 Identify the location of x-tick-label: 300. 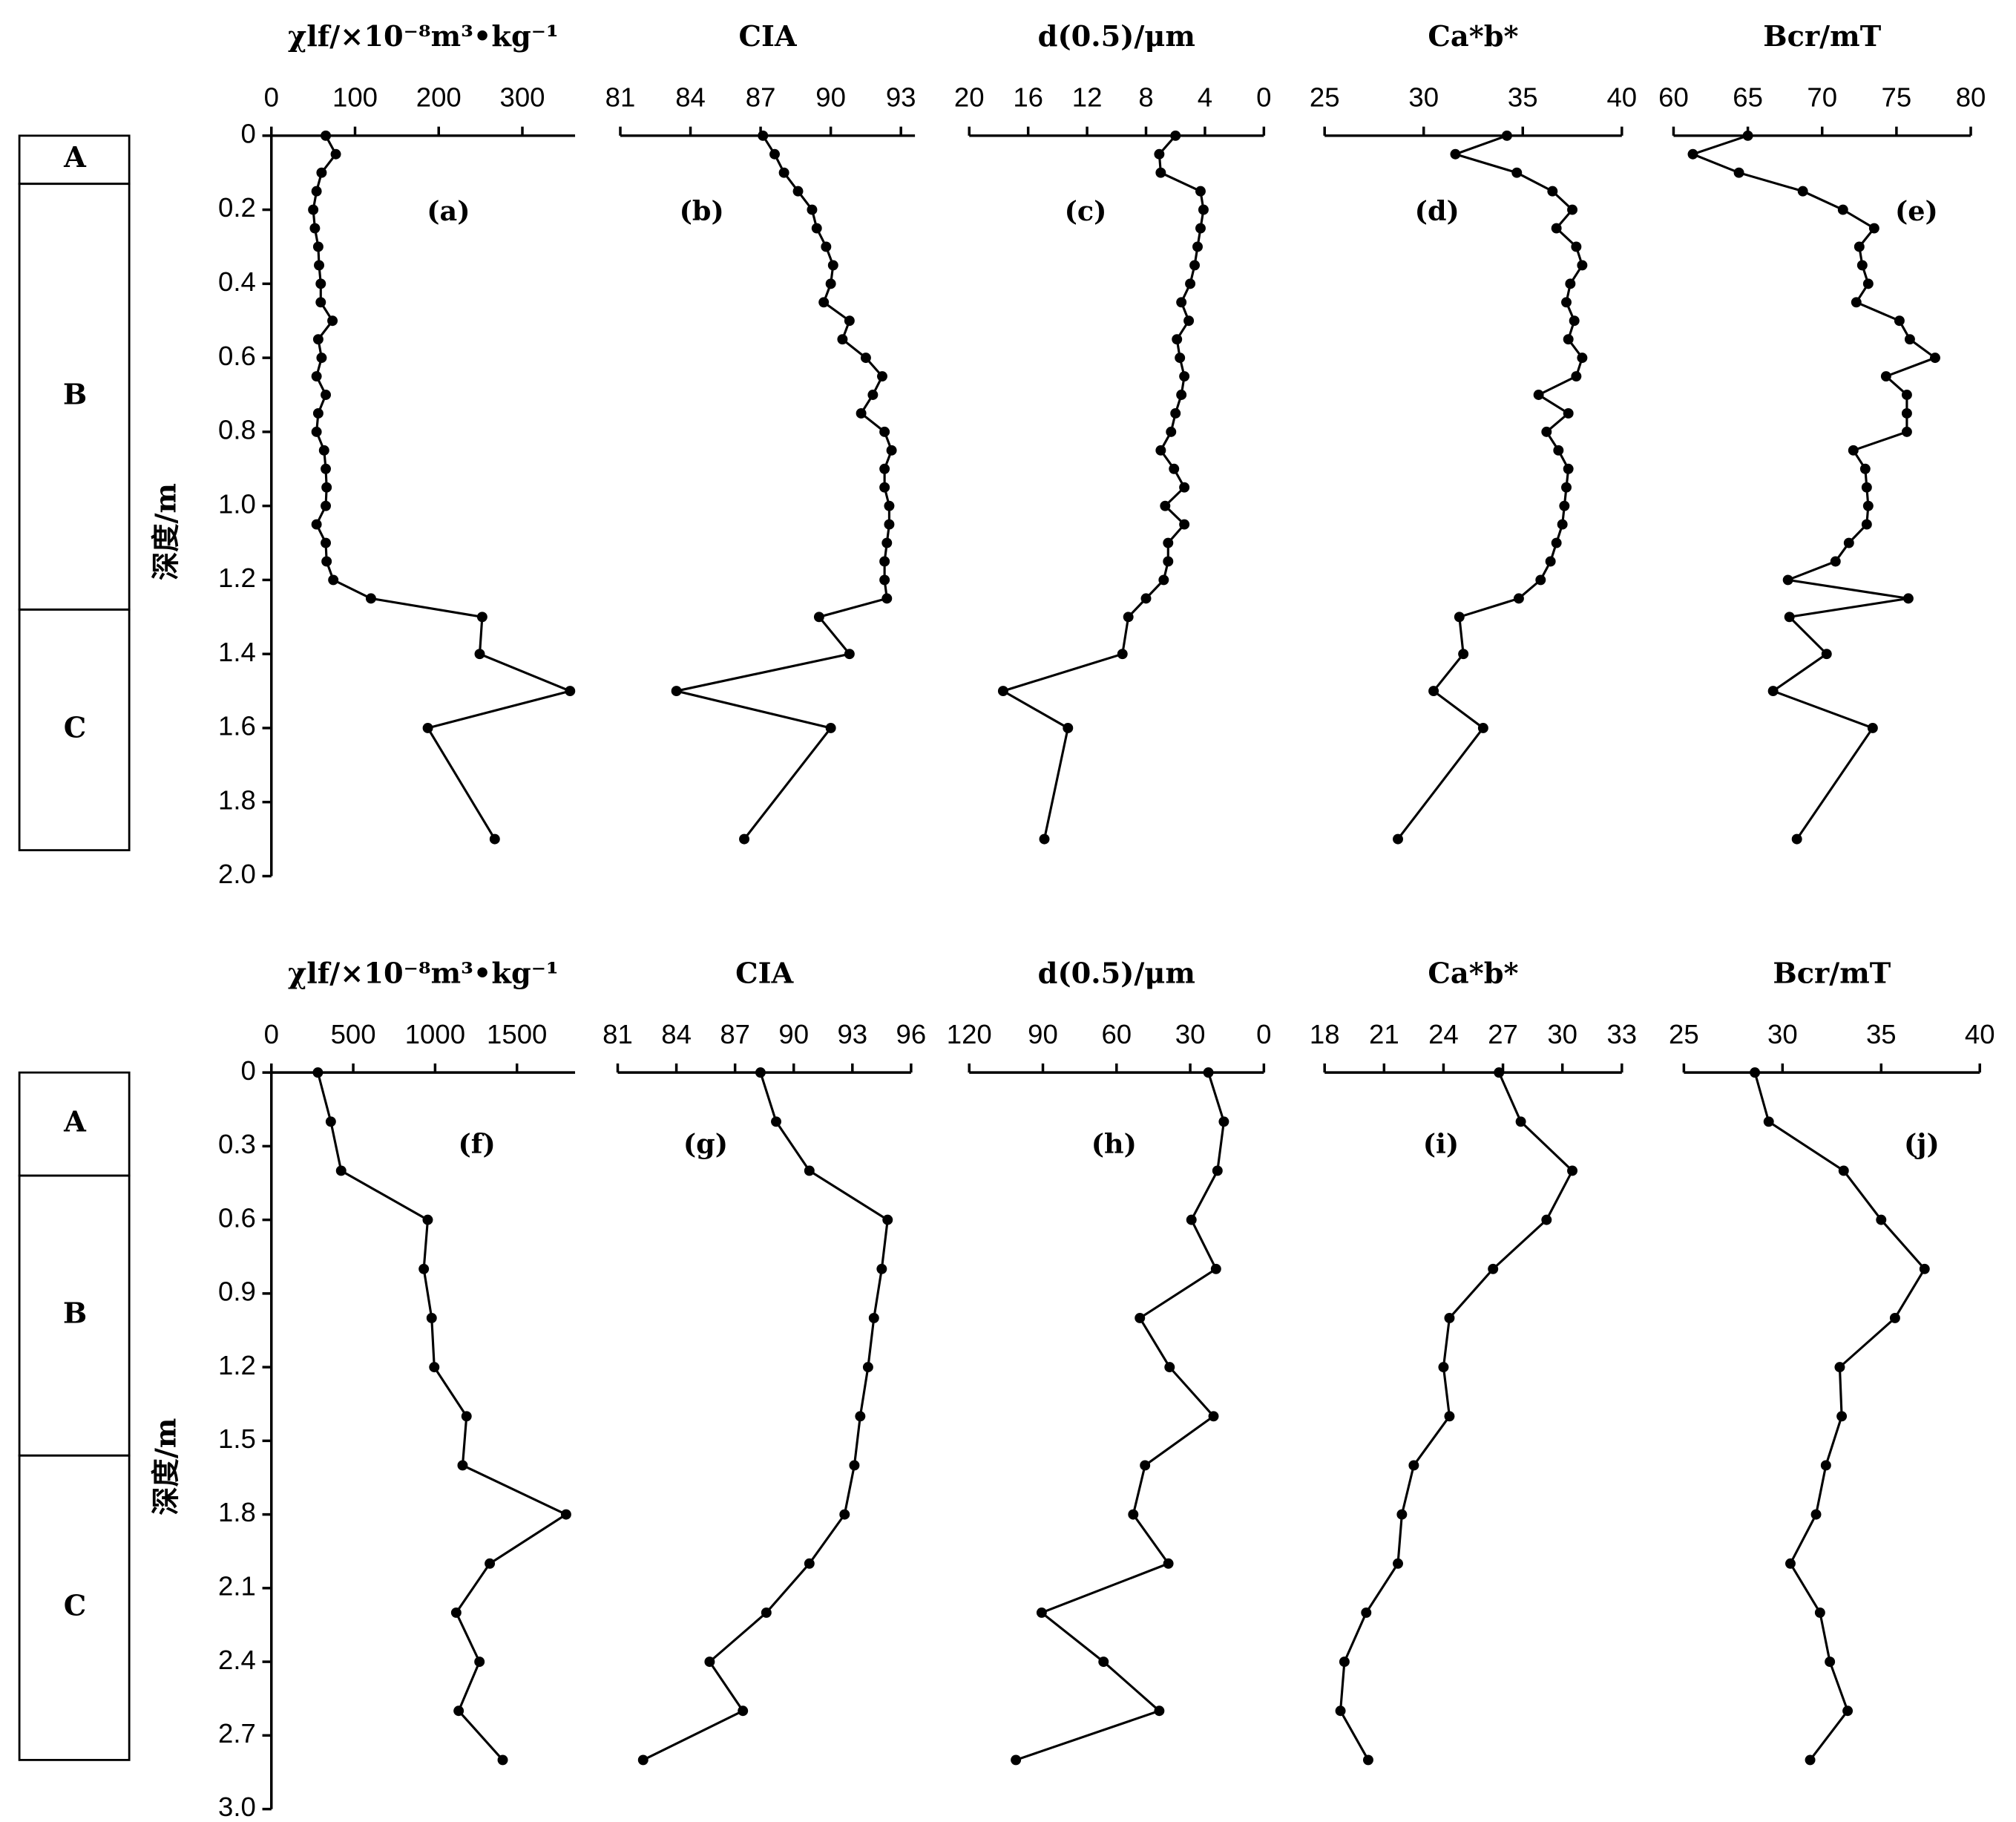
(522, 97).